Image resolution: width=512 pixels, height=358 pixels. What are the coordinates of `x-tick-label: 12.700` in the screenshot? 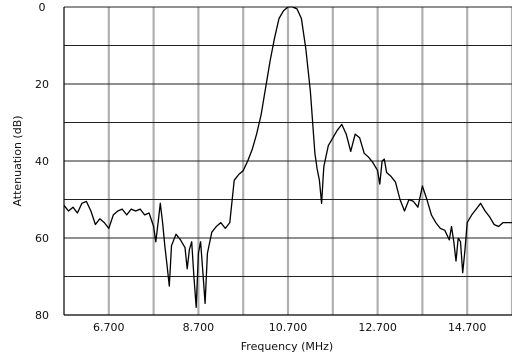 It's located at (377, 327).